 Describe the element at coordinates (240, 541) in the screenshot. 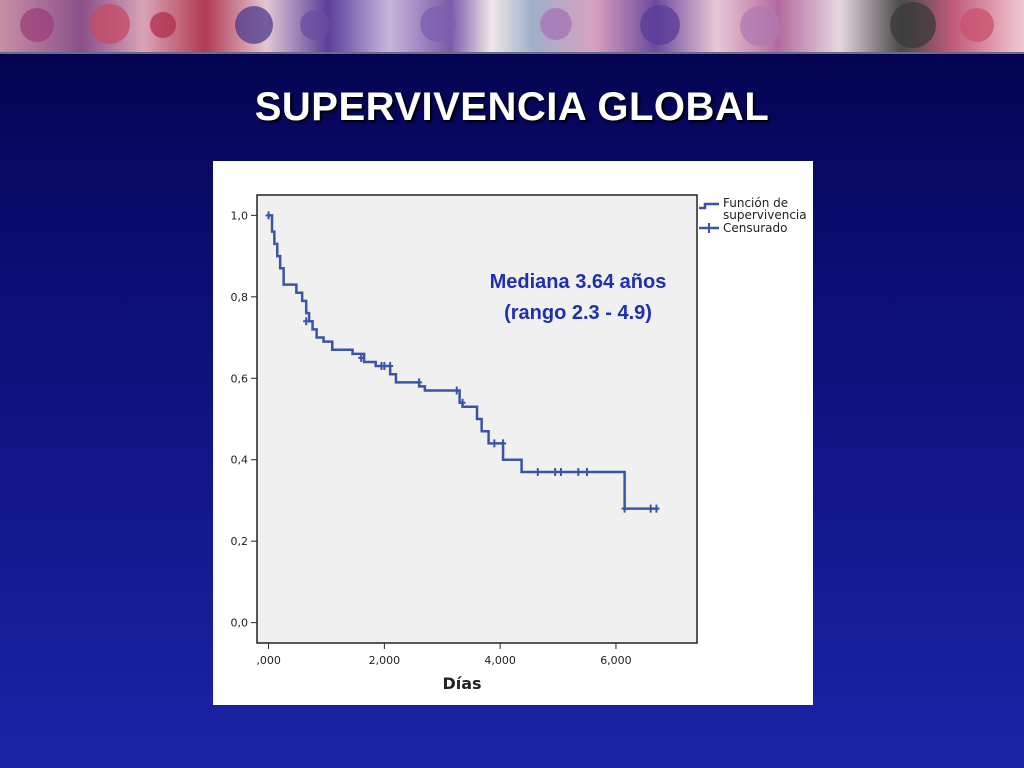

I see `y-tick-label: 0,2` at that location.